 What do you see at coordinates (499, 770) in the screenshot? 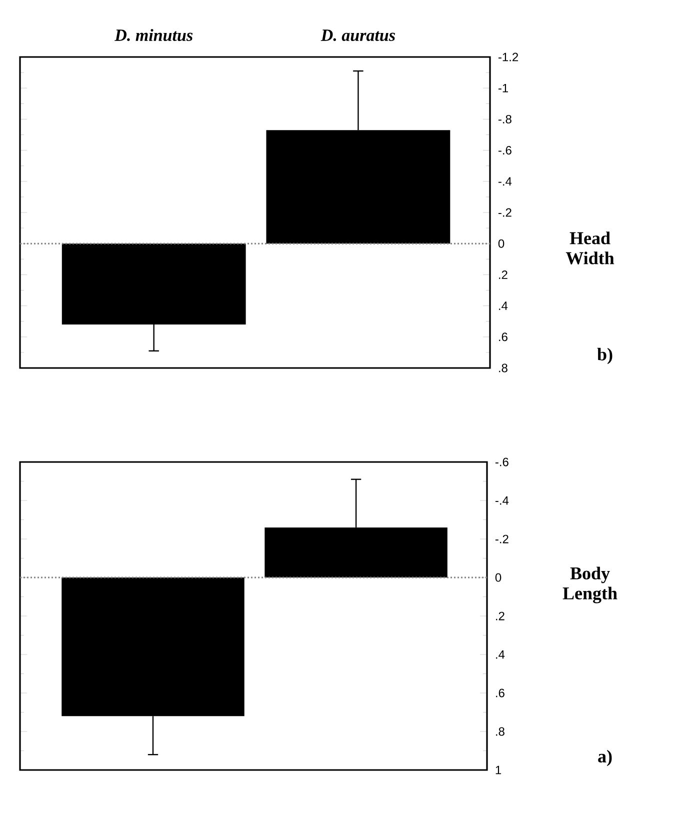
I see `y-tick-label: 1` at bounding box center [499, 770].